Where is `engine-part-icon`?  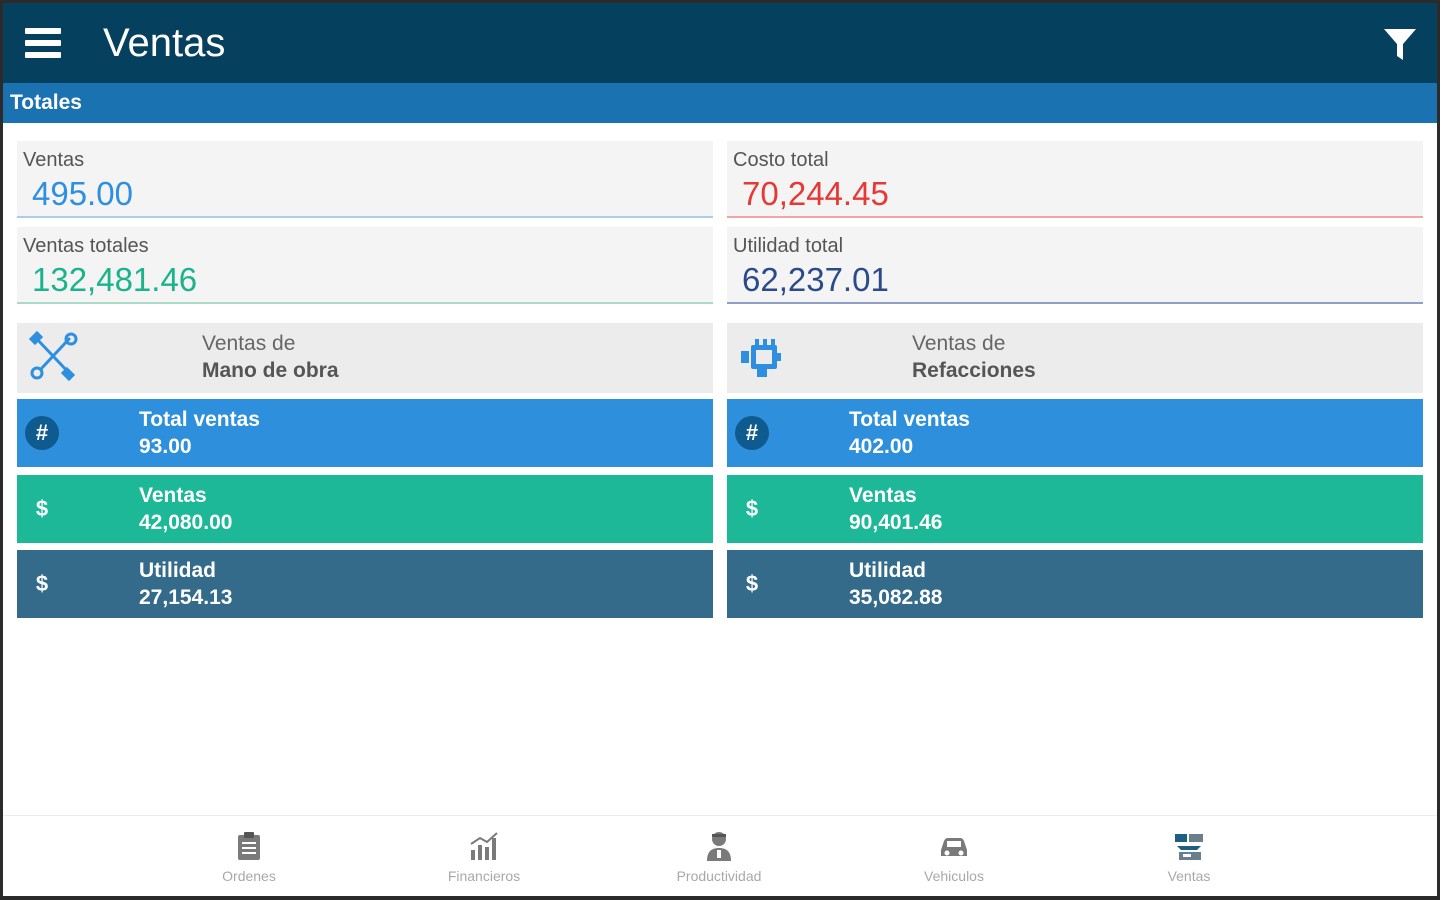
engine-part-icon is located at coordinates (761, 358).